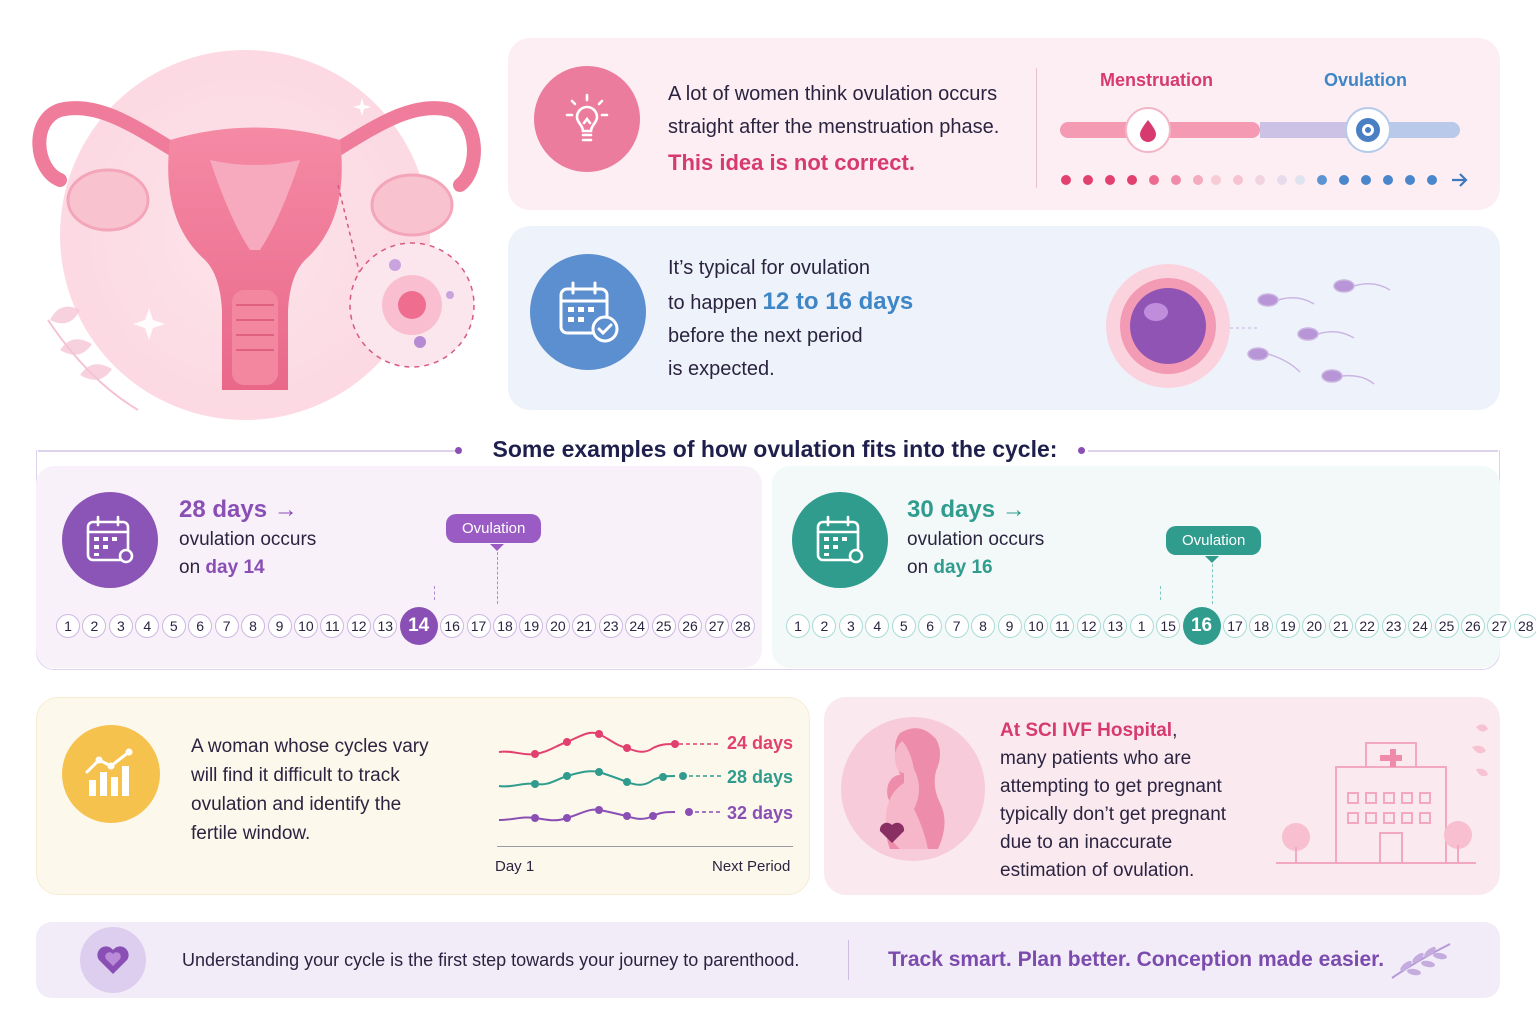 The height and width of the screenshot is (1024, 1536). I want to click on cycle-28-day: 8, so click(253, 626).